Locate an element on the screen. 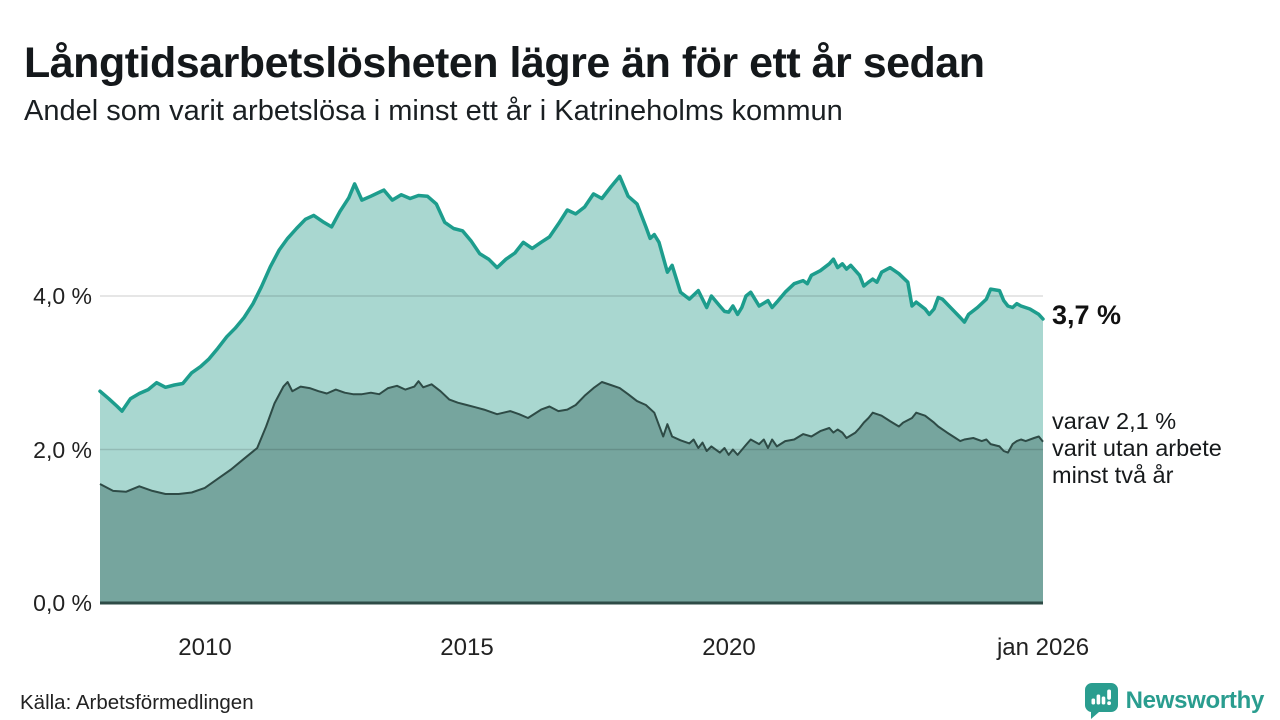 Image resolution: width=1280 pixels, height=720 pixels. source-note: Källa: Arbetsförmedlingen is located at coordinates (137, 702).